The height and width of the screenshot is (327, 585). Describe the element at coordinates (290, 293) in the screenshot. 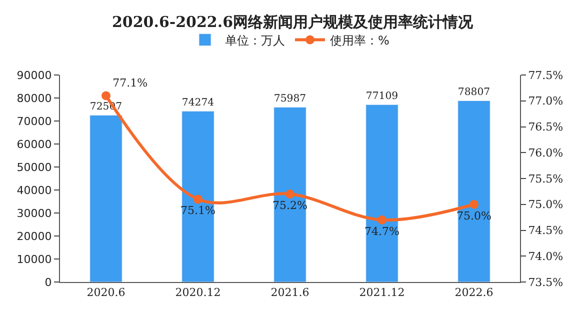

I see `x-tick-label: 2021.6` at that location.